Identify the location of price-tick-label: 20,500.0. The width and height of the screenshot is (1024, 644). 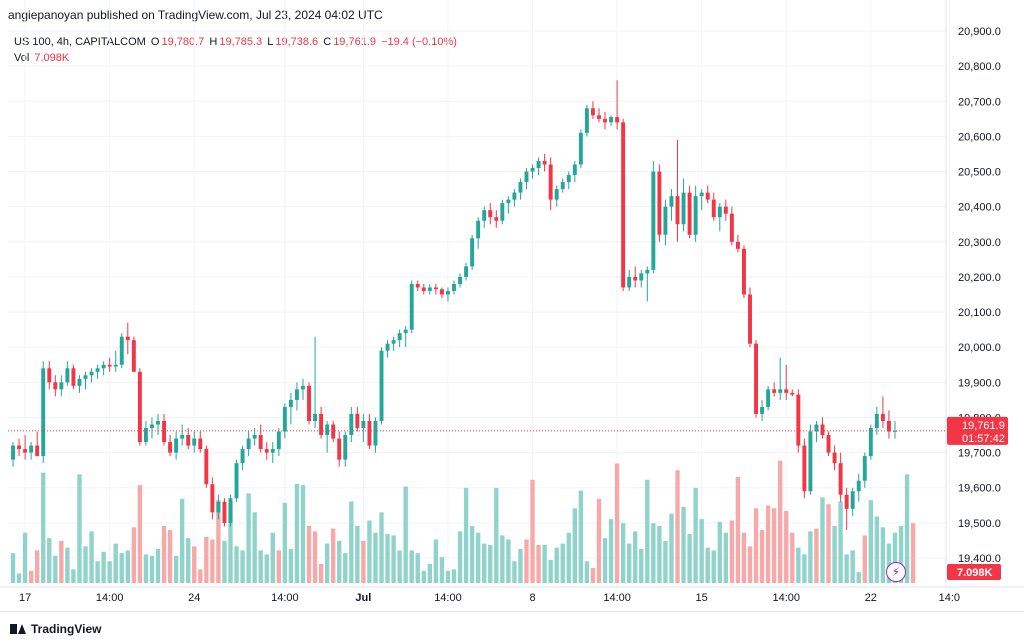
(979, 173).